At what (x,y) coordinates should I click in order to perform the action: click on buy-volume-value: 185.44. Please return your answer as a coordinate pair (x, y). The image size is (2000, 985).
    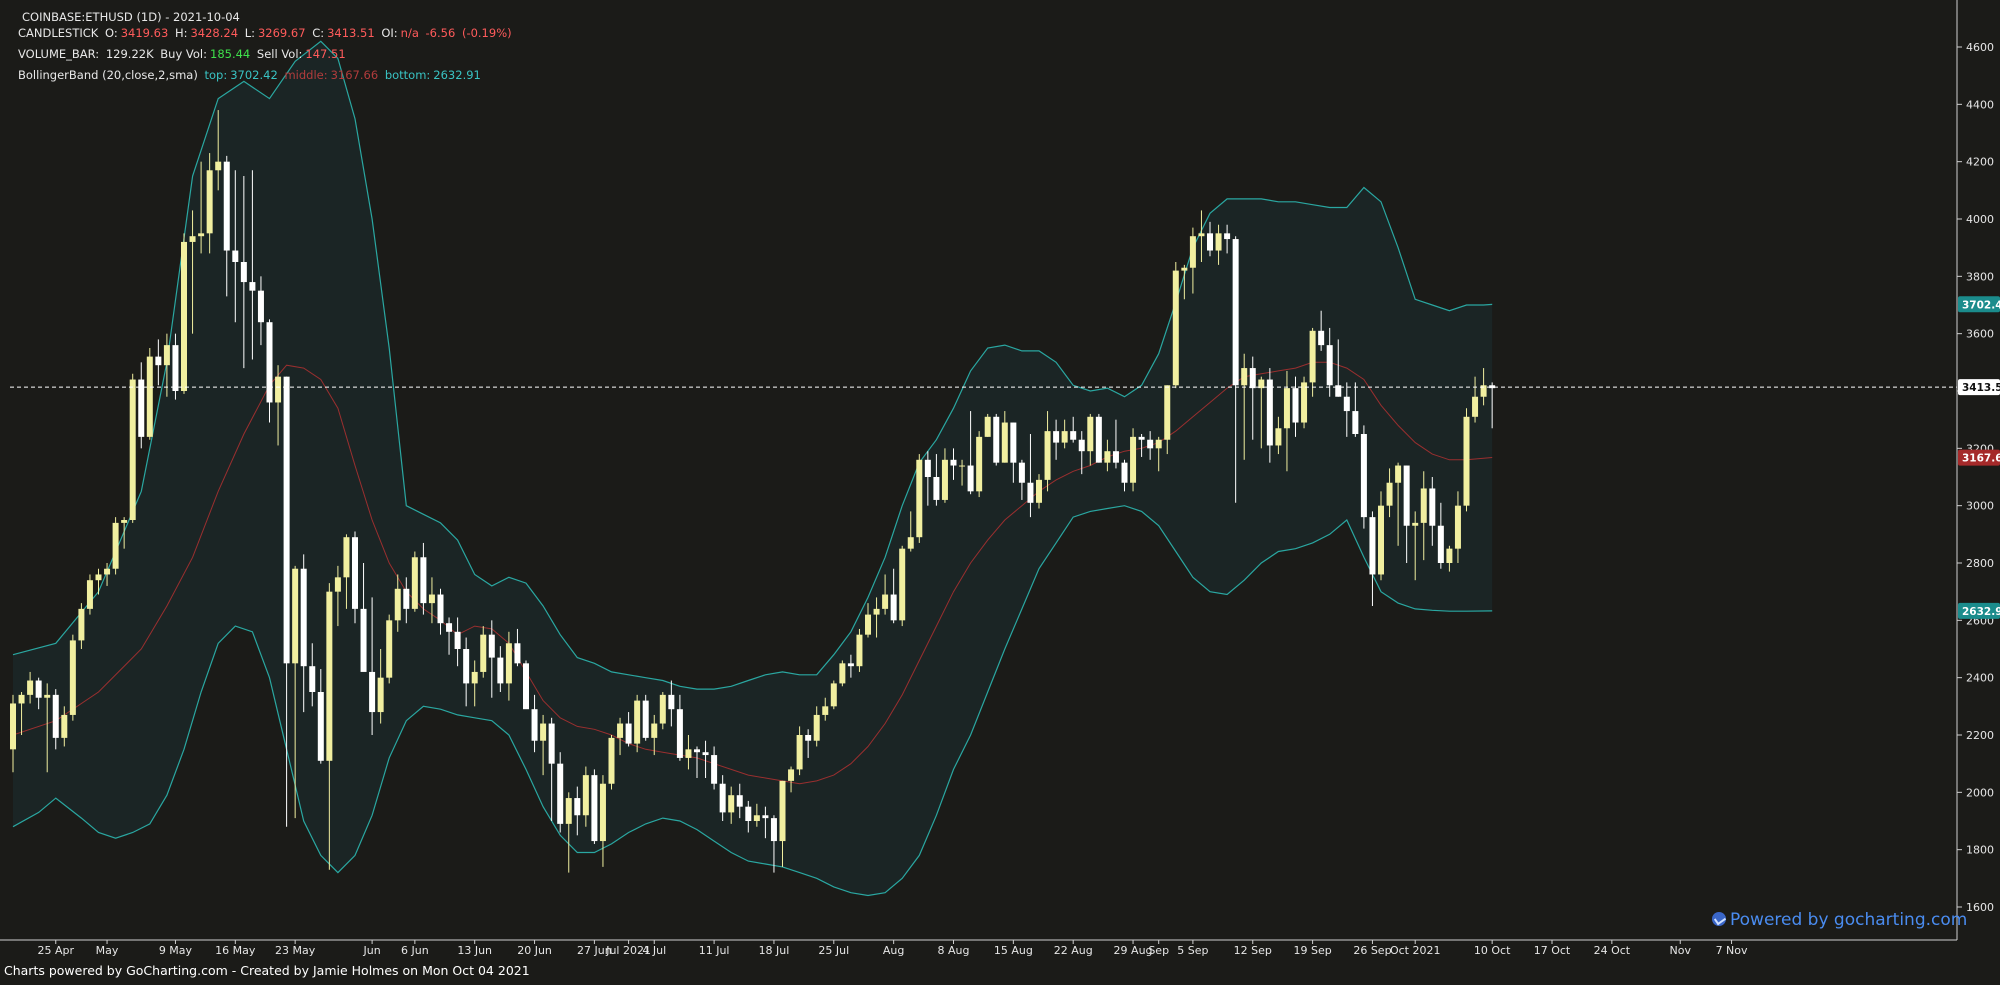
    Looking at the image, I should click on (230, 54).